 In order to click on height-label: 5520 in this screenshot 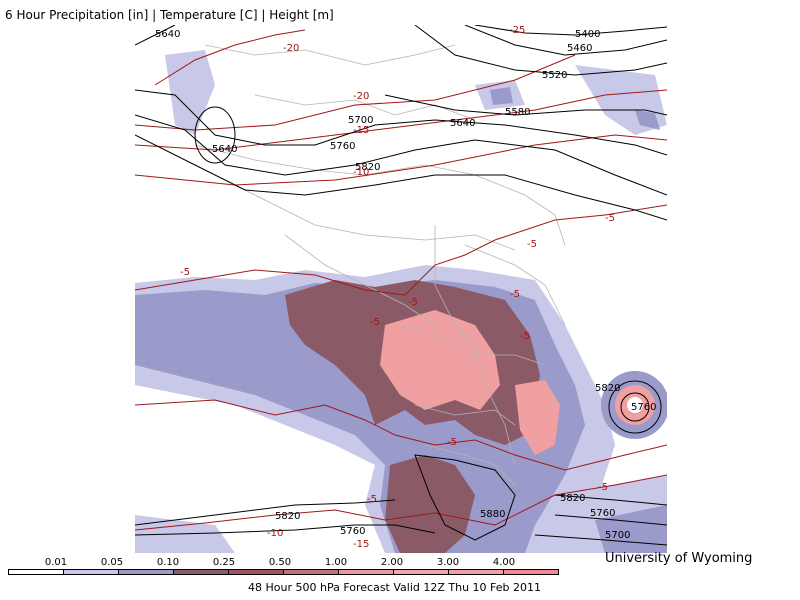, I will do `click(554, 75)`.